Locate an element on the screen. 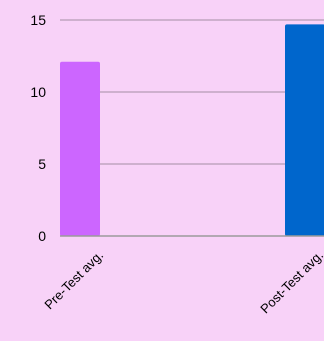 Image resolution: width=324 pixels, height=341 pixels. y-tick-label: 5 is located at coordinates (42, 164).